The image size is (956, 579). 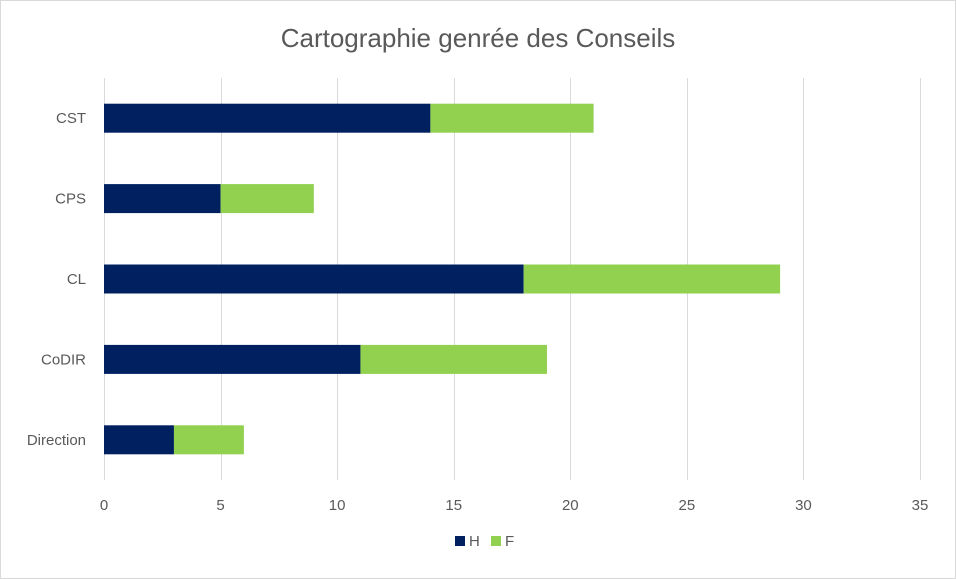 I want to click on bar-h-cst, so click(x=267, y=118).